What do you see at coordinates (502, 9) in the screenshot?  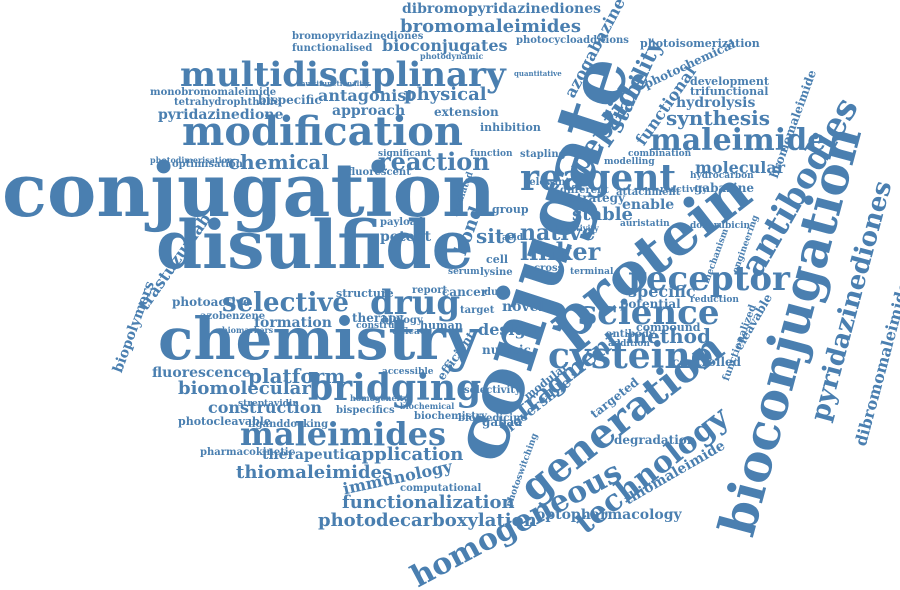 I see `word-dibromopyridazinediones: dibromopyridazinediones` at bounding box center [502, 9].